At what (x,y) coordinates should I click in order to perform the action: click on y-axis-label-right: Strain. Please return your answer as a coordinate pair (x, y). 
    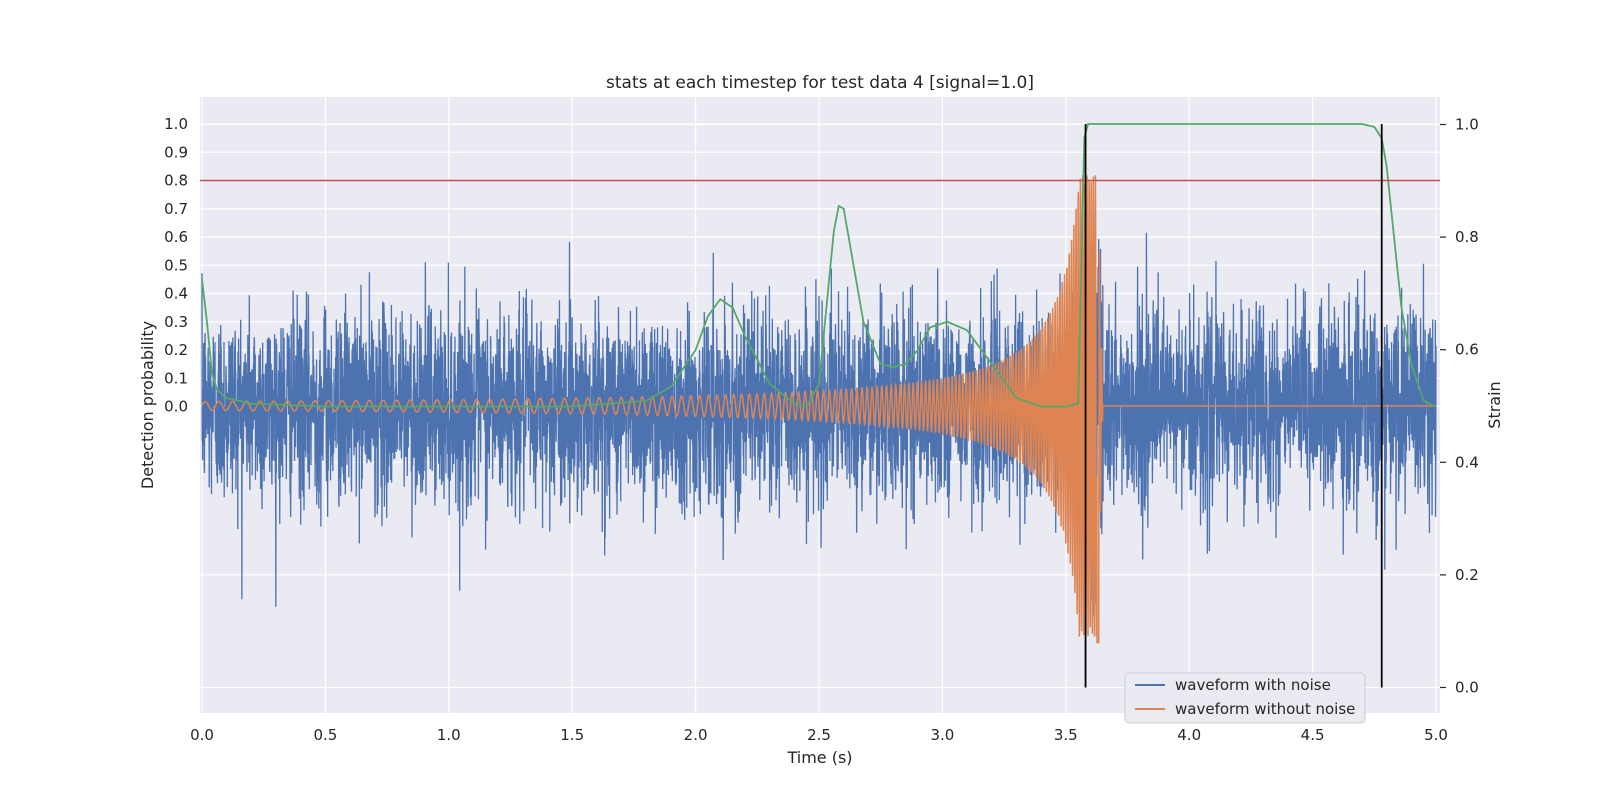
    Looking at the image, I should click on (1494, 404).